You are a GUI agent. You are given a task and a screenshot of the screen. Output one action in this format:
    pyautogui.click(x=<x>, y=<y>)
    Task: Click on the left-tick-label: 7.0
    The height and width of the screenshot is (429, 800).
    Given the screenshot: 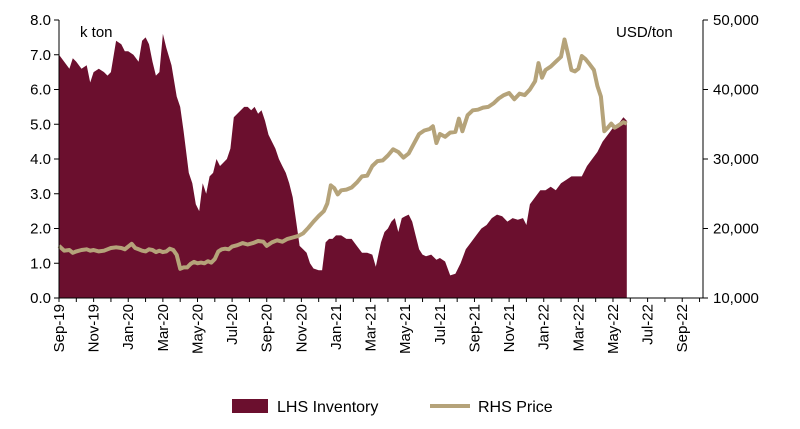 What is the action you would take?
    pyautogui.click(x=40, y=55)
    